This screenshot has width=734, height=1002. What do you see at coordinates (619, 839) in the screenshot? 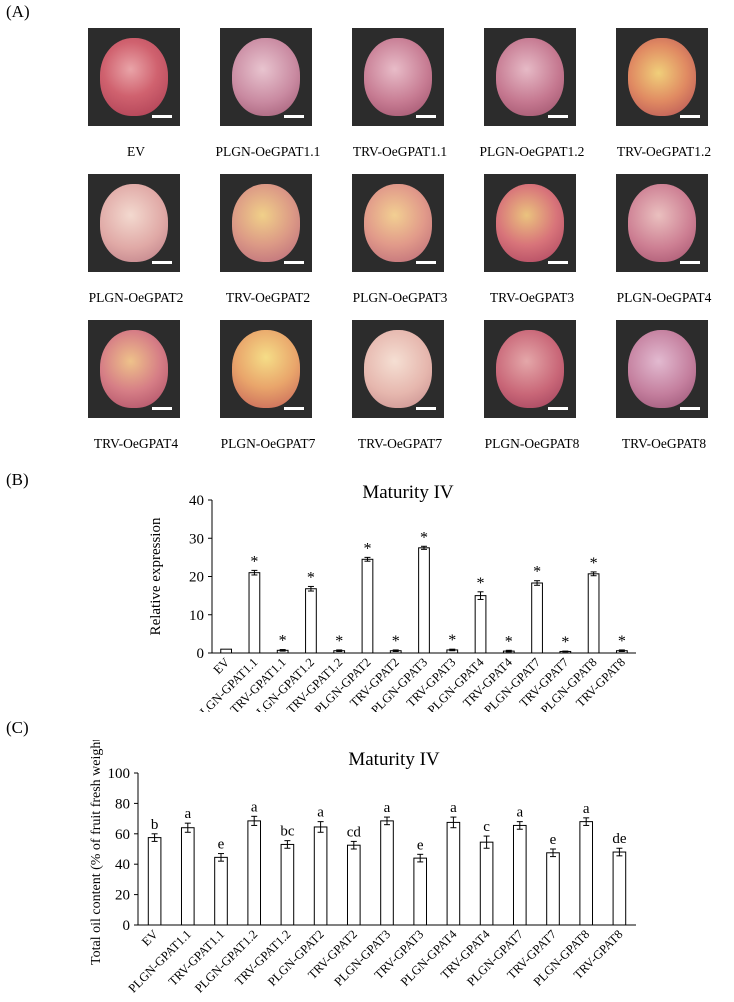
I see `significance-label: de` at bounding box center [619, 839].